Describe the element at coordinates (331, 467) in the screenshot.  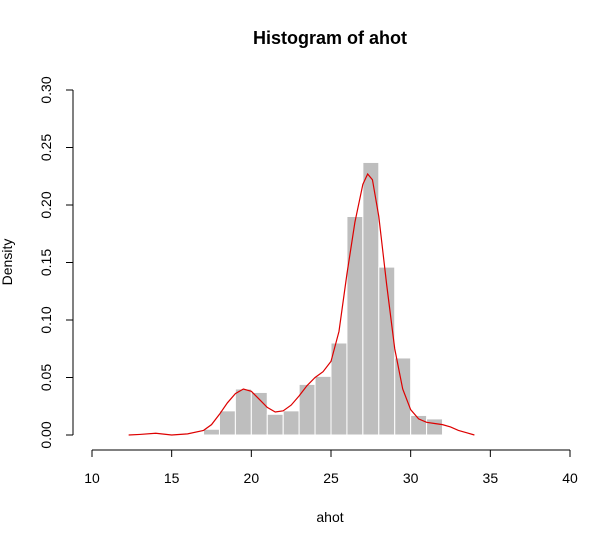
I see `x-axis: 10 15 20 25 30 35 40` at that location.